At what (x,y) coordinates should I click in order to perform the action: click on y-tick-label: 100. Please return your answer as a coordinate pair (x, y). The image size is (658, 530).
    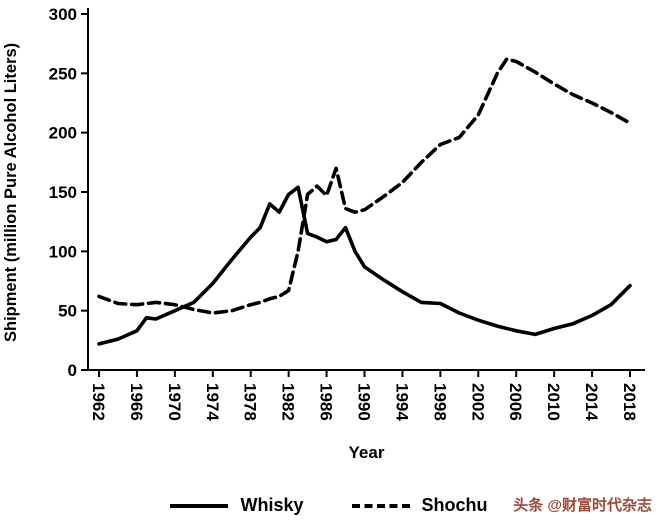
    Looking at the image, I should click on (63, 251).